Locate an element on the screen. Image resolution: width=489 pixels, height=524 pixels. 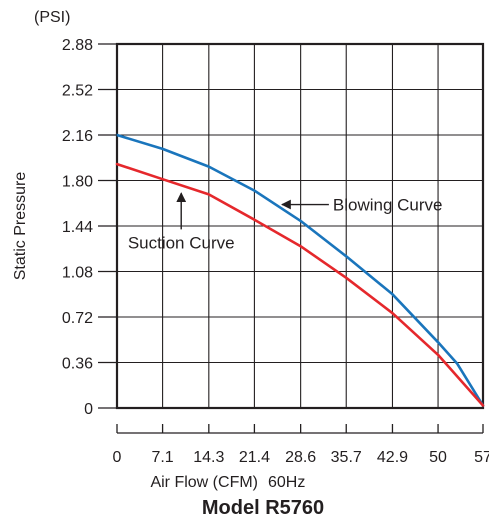
x-tick-label: 7.1 is located at coordinates (162, 457).